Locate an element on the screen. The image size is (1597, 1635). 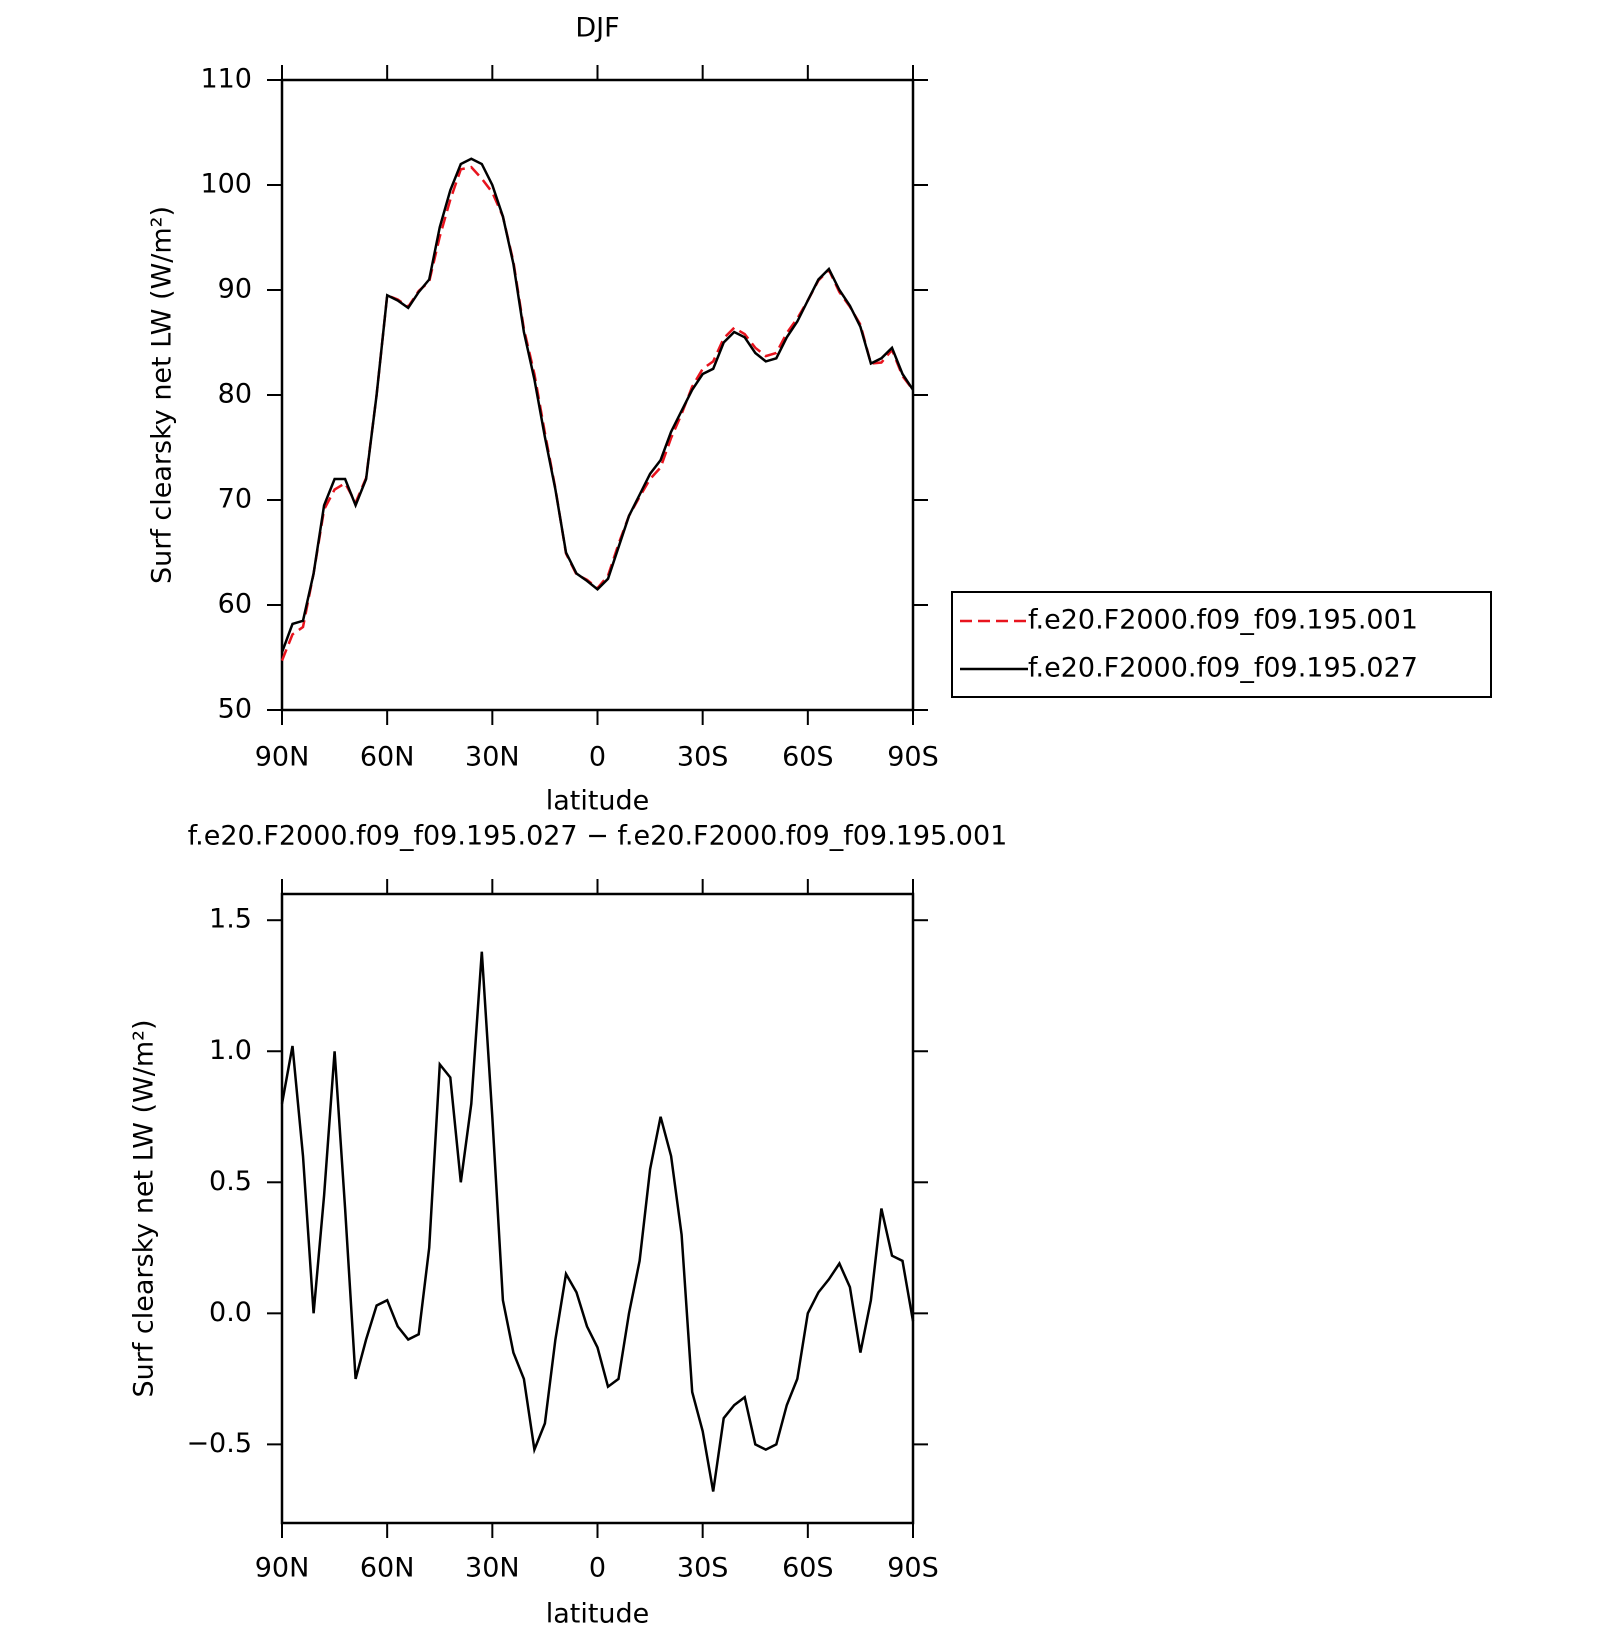
legend-box is located at coordinates (1221, 644).